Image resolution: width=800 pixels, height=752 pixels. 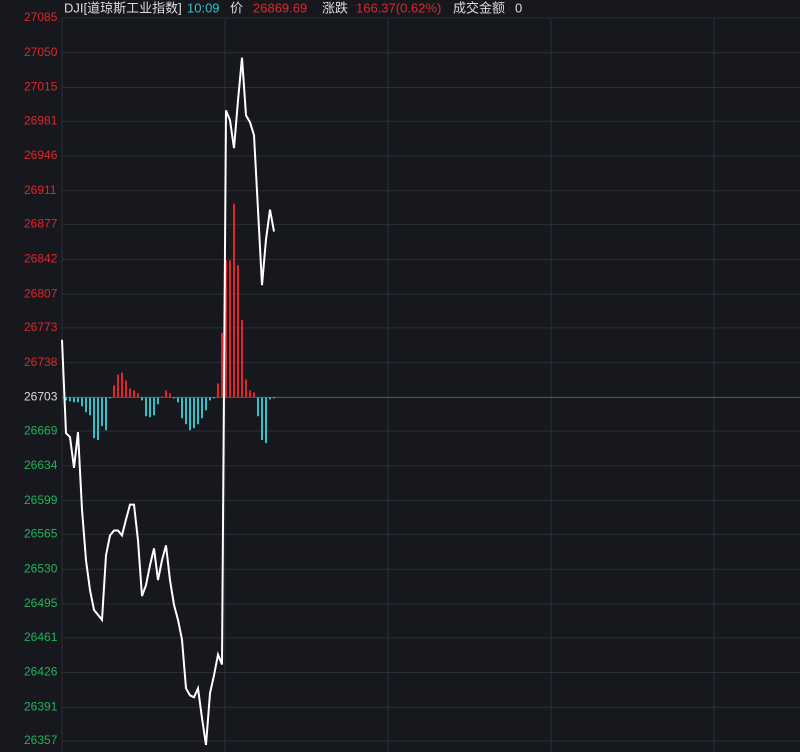 What do you see at coordinates (203, 7) in the screenshot?
I see `time: 10:09` at bounding box center [203, 7].